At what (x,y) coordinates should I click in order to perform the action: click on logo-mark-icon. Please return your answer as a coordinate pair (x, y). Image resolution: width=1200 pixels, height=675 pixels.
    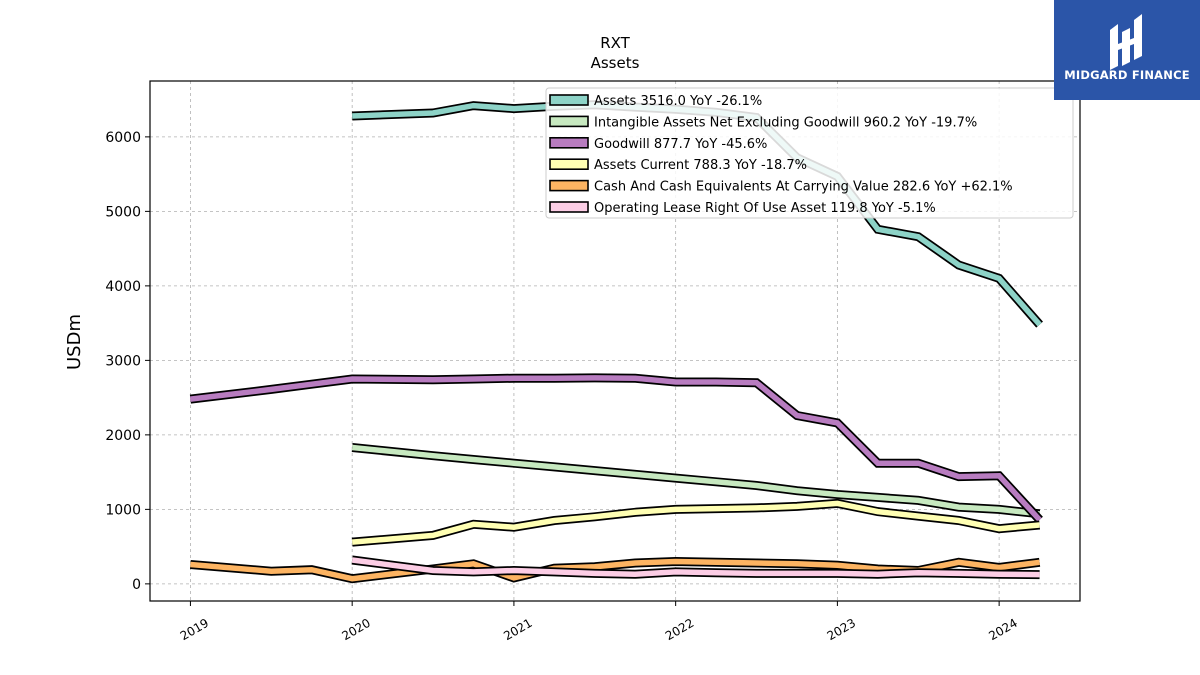
    Looking at the image, I should click on (1126, 42).